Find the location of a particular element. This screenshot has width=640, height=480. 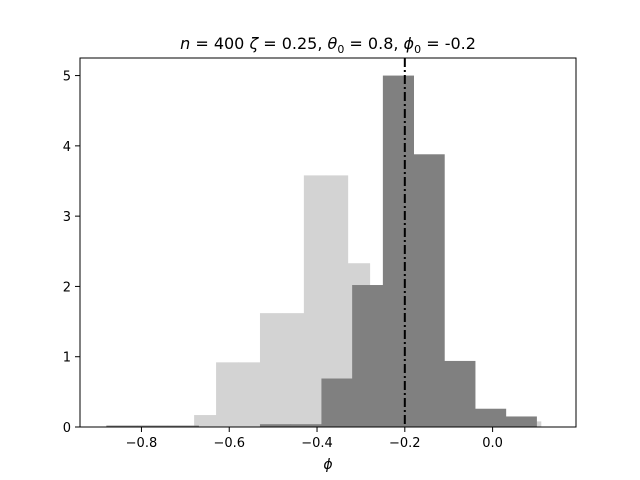

y-tick-label-0: 0 is located at coordinates (67, 428).